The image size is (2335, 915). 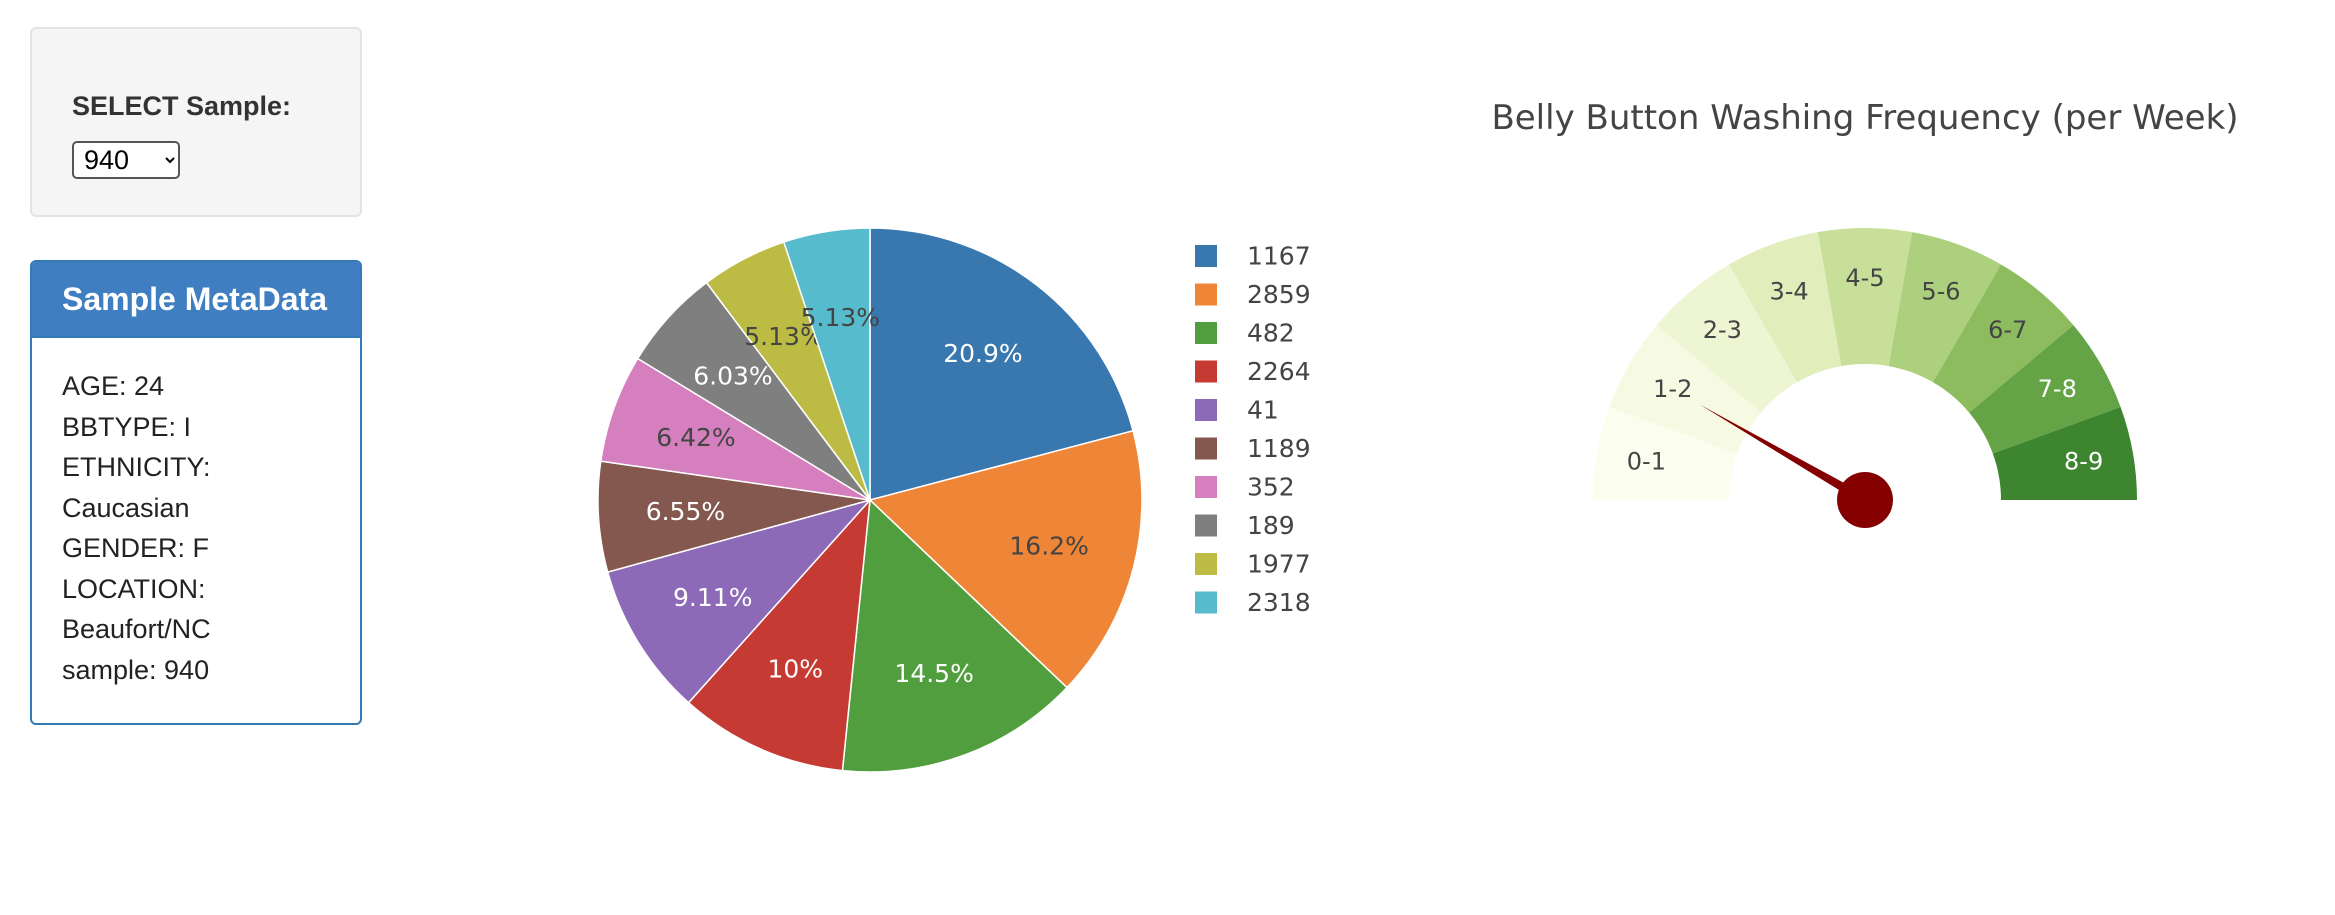 What do you see at coordinates (1864, 278) in the screenshot?
I see `gauge-segment-label: 4-5` at bounding box center [1864, 278].